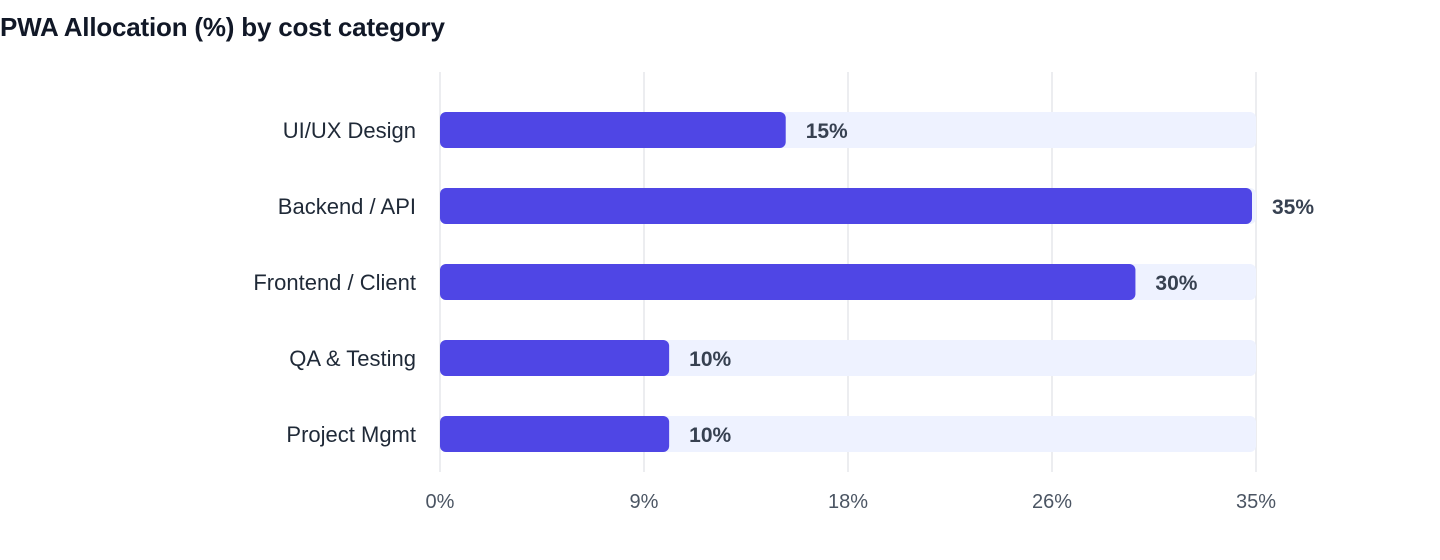  Describe the element at coordinates (349, 130) in the screenshot. I see `category-label: UI/UX Design` at that location.